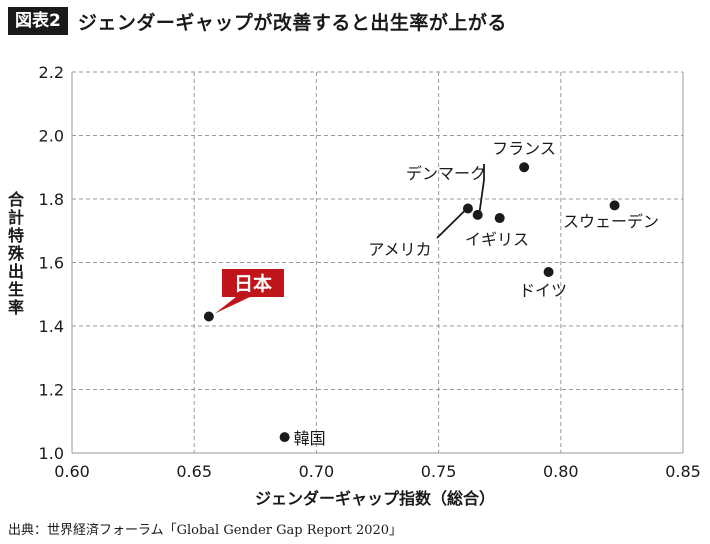 The height and width of the screenshot is (544, 710). Describe the element at coordinates (232, 305) in the screenshot. I see `callout-pointer` at that location.